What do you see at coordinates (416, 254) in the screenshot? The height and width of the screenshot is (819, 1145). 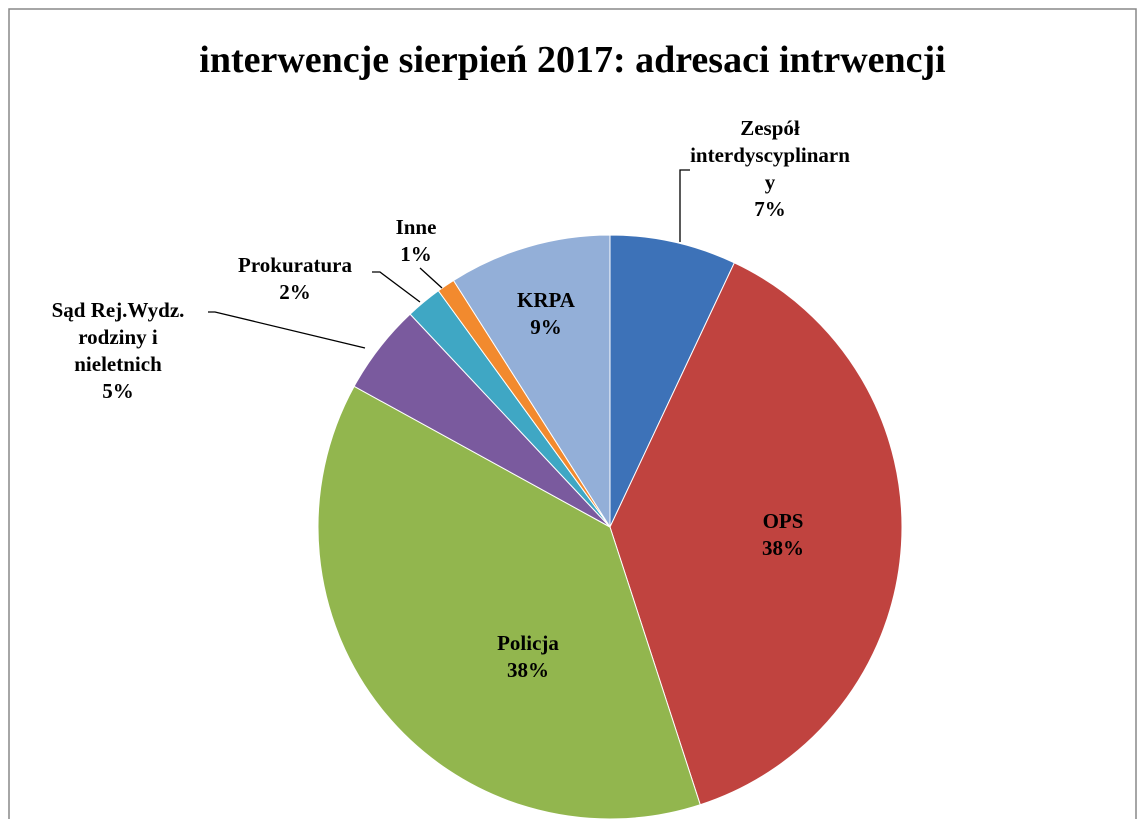 I see `value-label: 1%` at bounding box center [416, 254].